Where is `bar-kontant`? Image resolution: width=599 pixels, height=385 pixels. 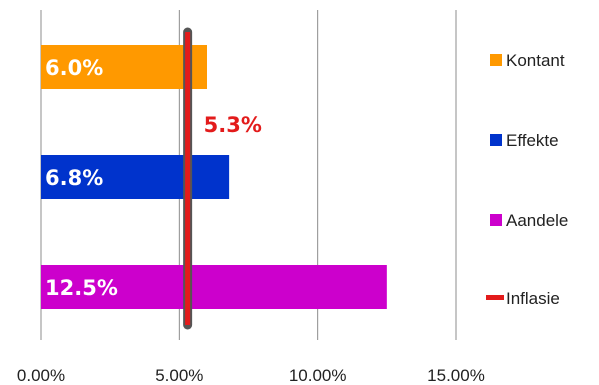 bar-kontant is located at coordinates (124, 67).